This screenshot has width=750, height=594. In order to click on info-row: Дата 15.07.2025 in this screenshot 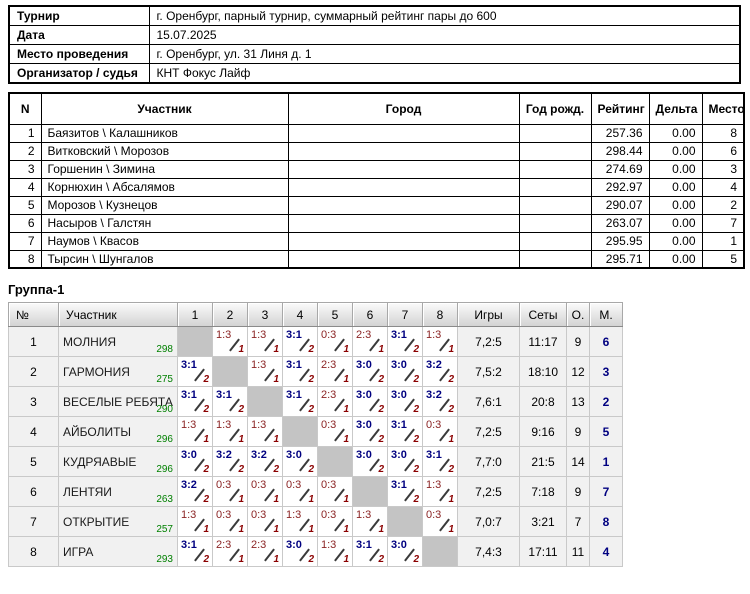, I will do `click(374, 35)`.